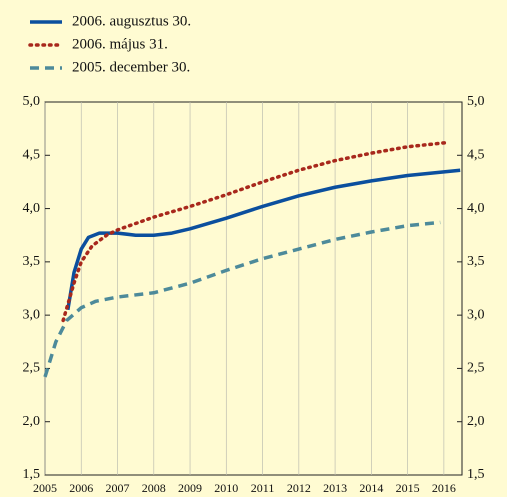 The height and width of the screenshot is (497, 507). What do you see at coordinates (120, 44) in the screenshot?
I see `legend-label: 2006. május 31.` at bounding box center [120, 44].